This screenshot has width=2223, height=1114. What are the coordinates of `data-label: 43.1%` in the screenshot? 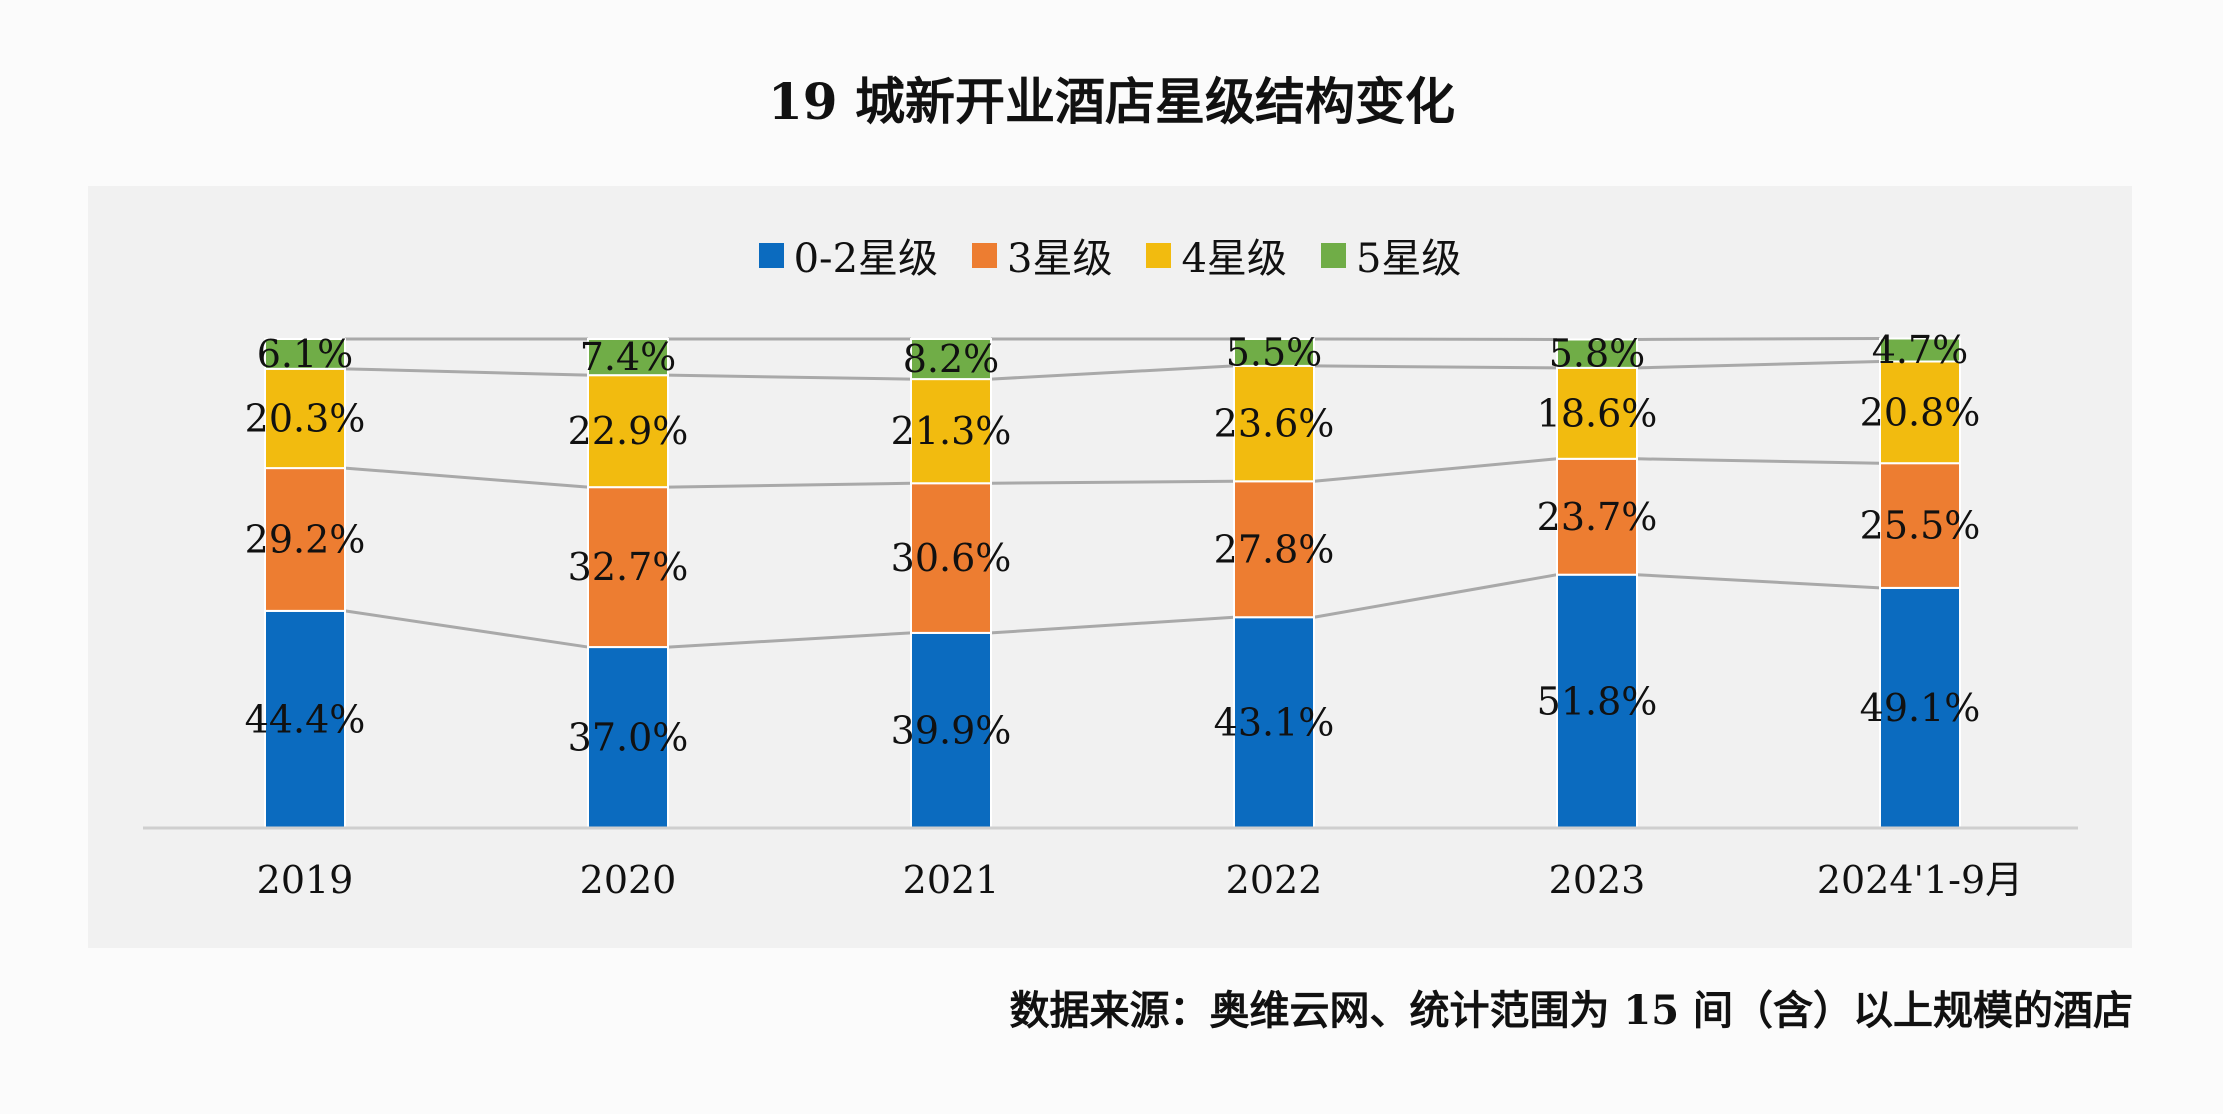 It's located at (1274, 723).